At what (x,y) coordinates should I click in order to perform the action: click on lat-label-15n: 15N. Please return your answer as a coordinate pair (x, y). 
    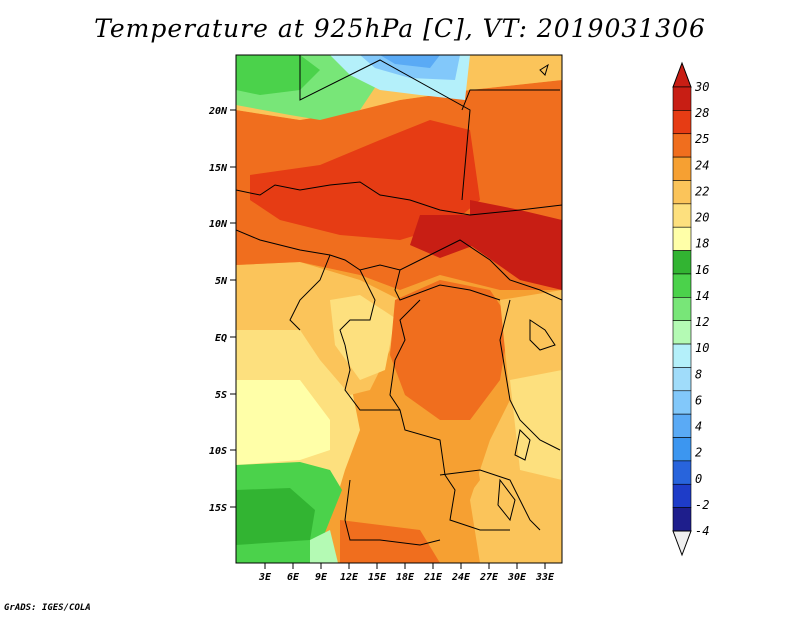
    Looking at the image, I should click on (218, 168).